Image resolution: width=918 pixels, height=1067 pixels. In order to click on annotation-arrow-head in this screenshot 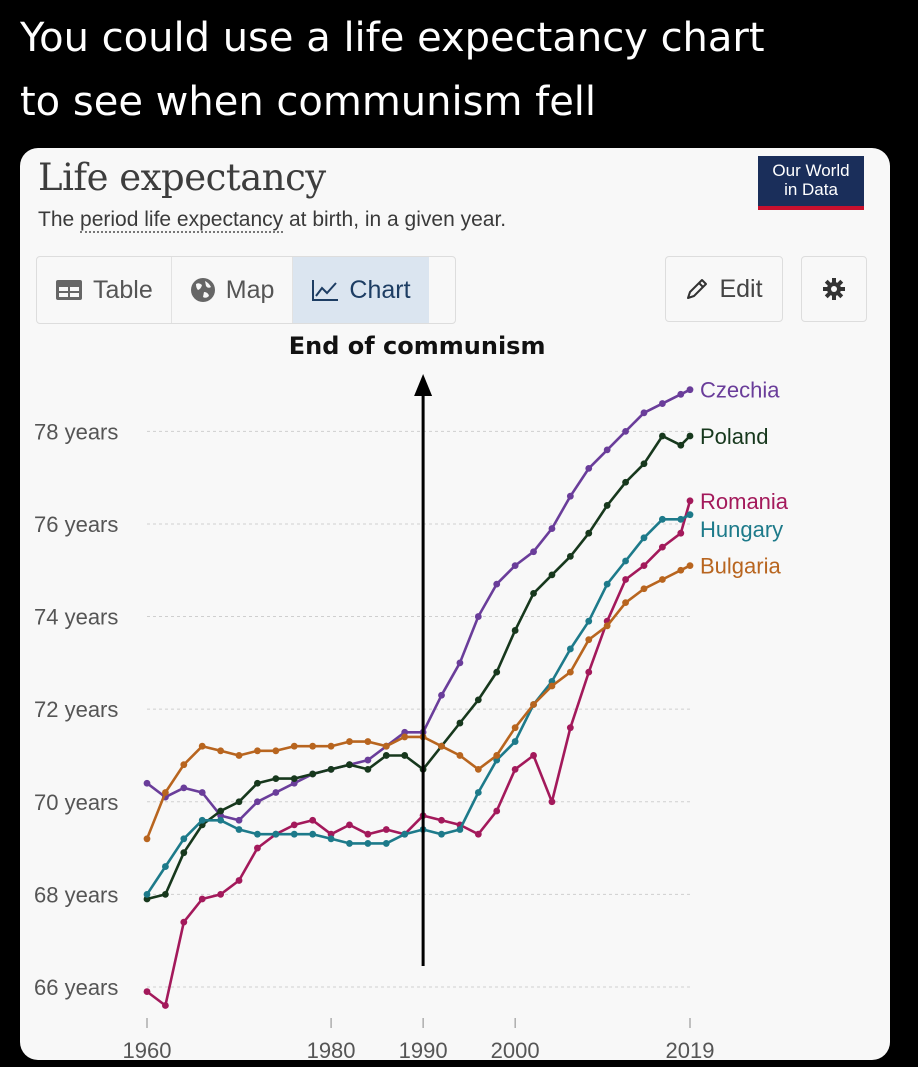, I will do `click(423, 385)`.